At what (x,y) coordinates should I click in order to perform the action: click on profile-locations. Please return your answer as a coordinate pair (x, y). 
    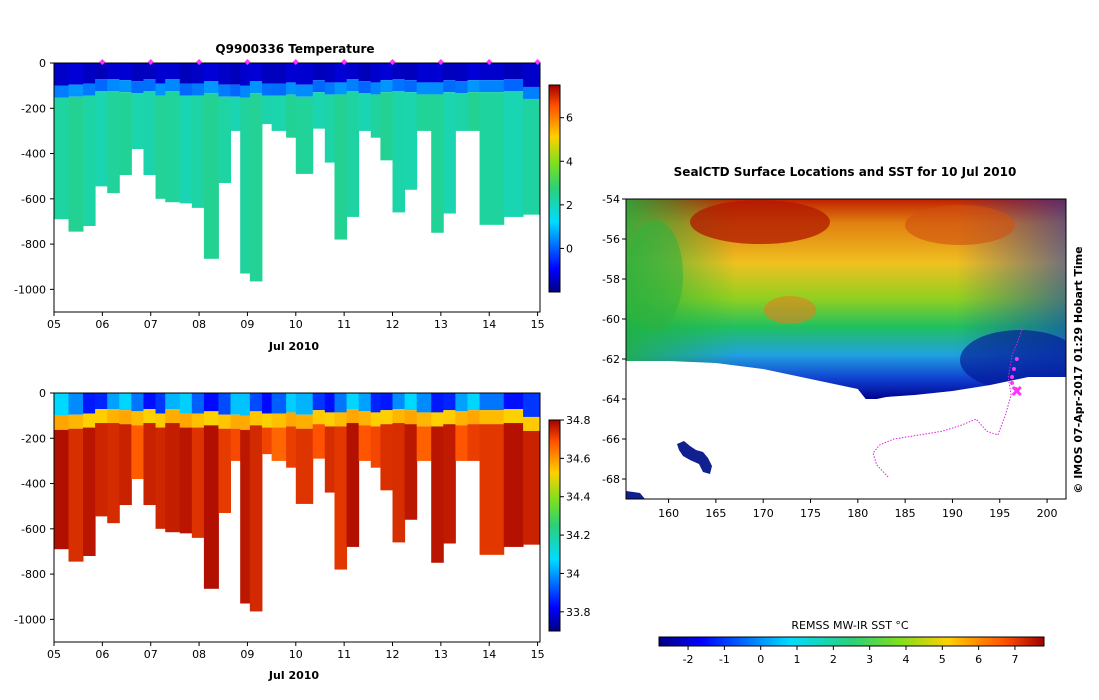
    Looking at the image, I should click on (1014, 374).